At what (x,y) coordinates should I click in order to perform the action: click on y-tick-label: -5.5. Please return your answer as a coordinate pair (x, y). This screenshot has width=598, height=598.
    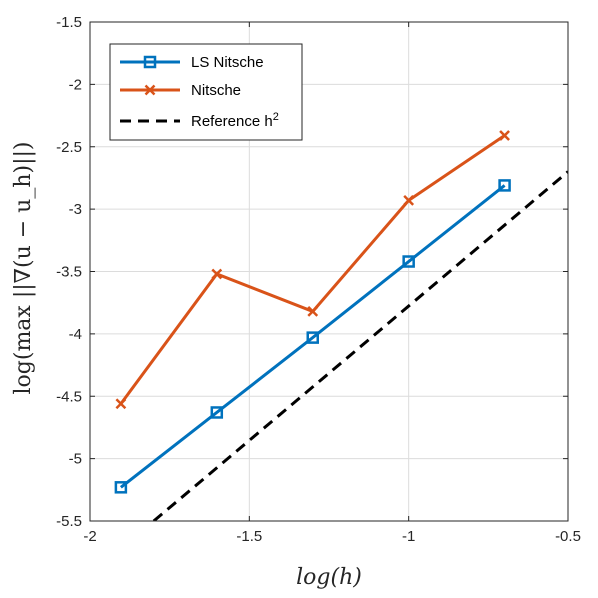
    Looking at the image, I should click on (69, 521).